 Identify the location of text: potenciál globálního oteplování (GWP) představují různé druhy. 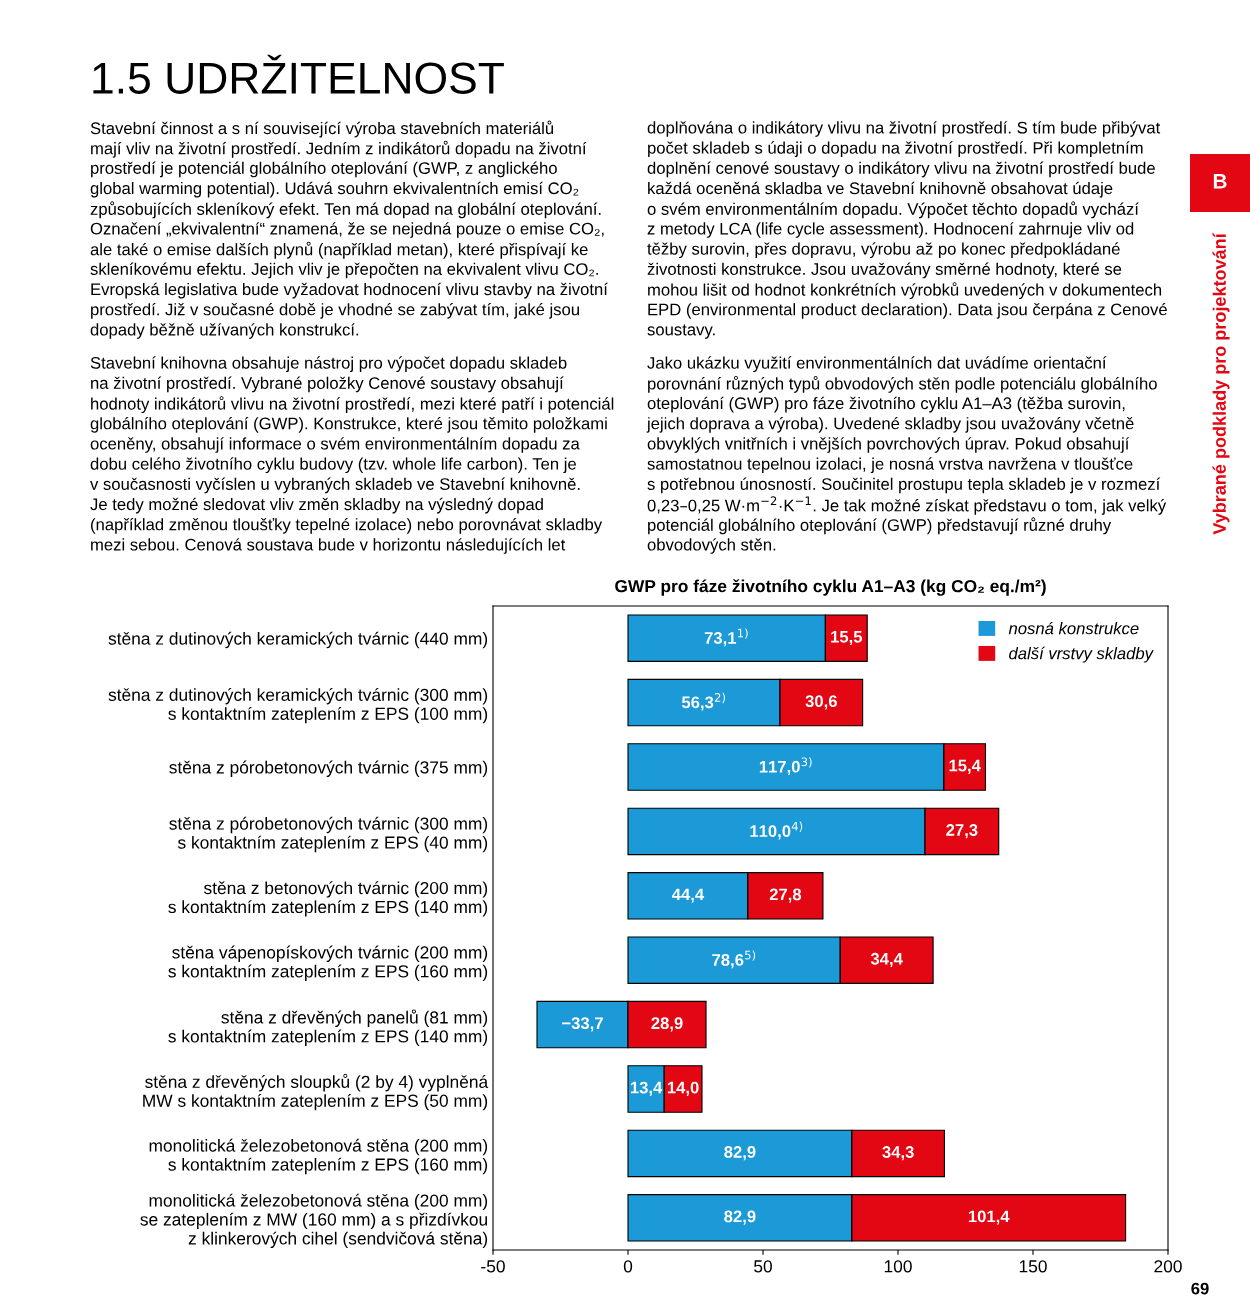
(880, 526).